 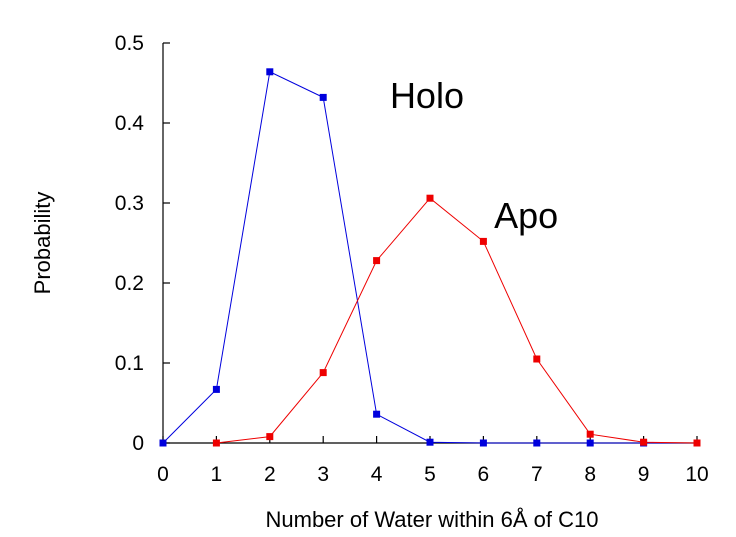 I want to click on x-axis-title: Number of Water within 6Å of C10, so click(x=432, y=519).